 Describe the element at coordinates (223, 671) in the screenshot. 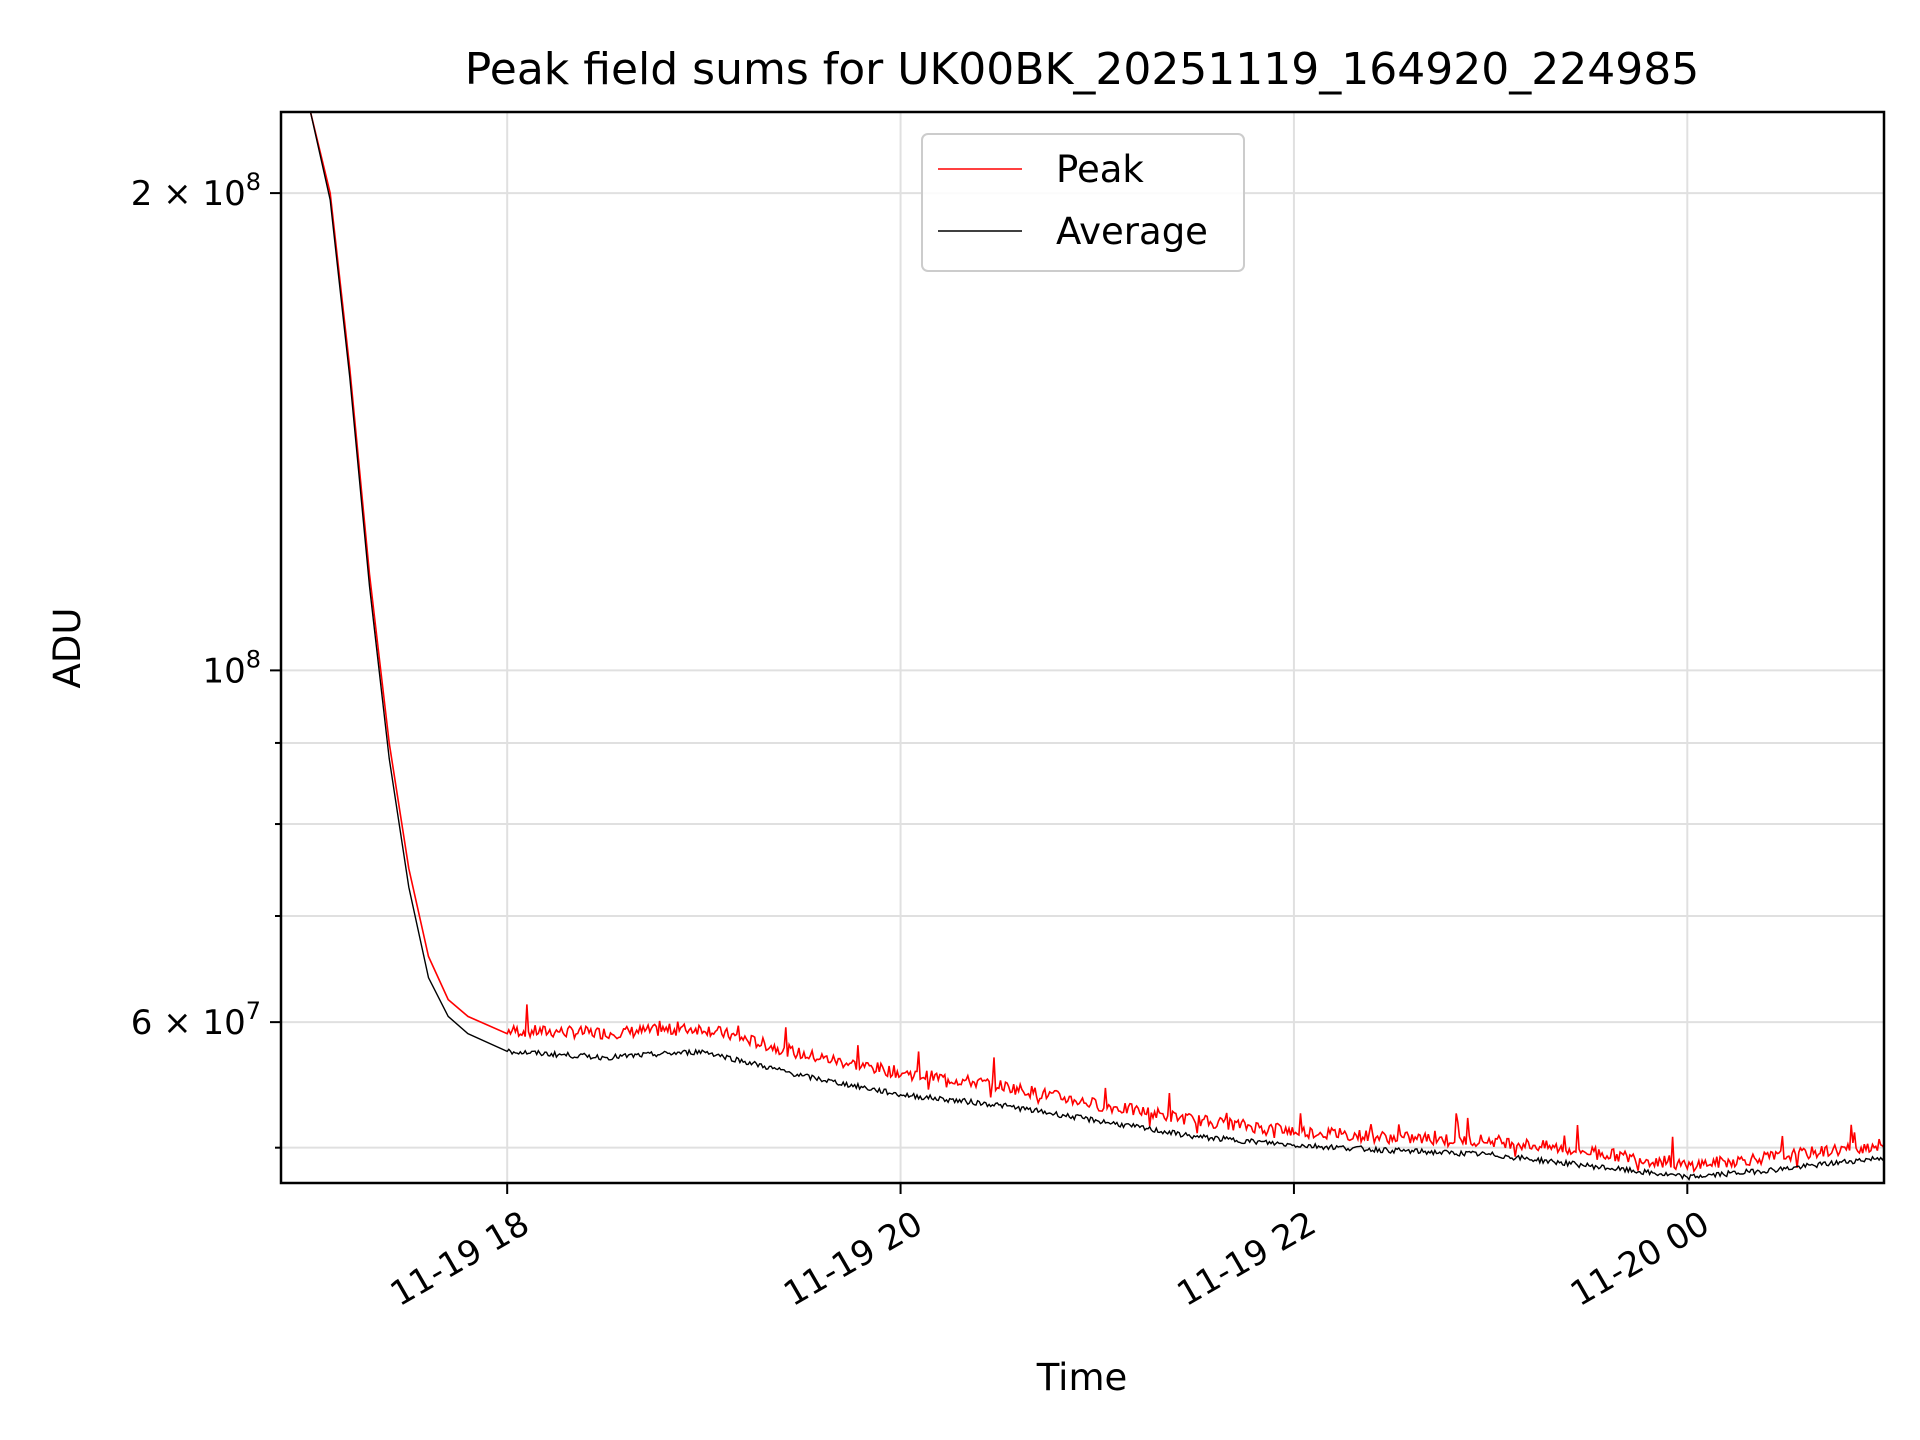

I see `y-tick-label-base: 10` at that location.